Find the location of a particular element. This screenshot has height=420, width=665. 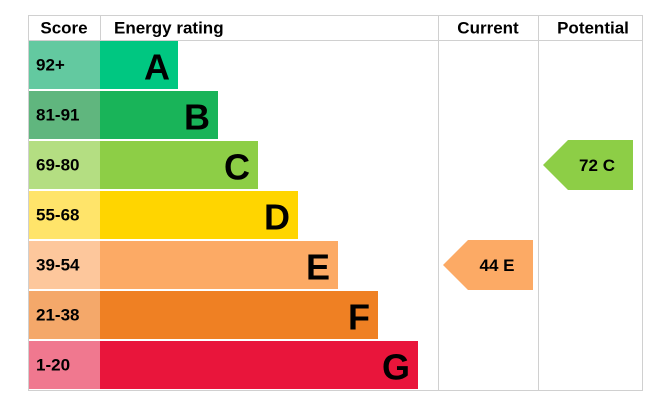

score-label: 69-80 is located at coordinates (57, 165).